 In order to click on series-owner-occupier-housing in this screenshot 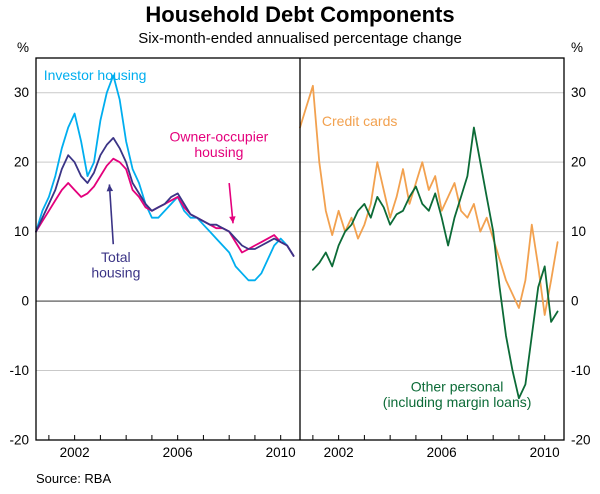, I will do `click(165, 207)`.